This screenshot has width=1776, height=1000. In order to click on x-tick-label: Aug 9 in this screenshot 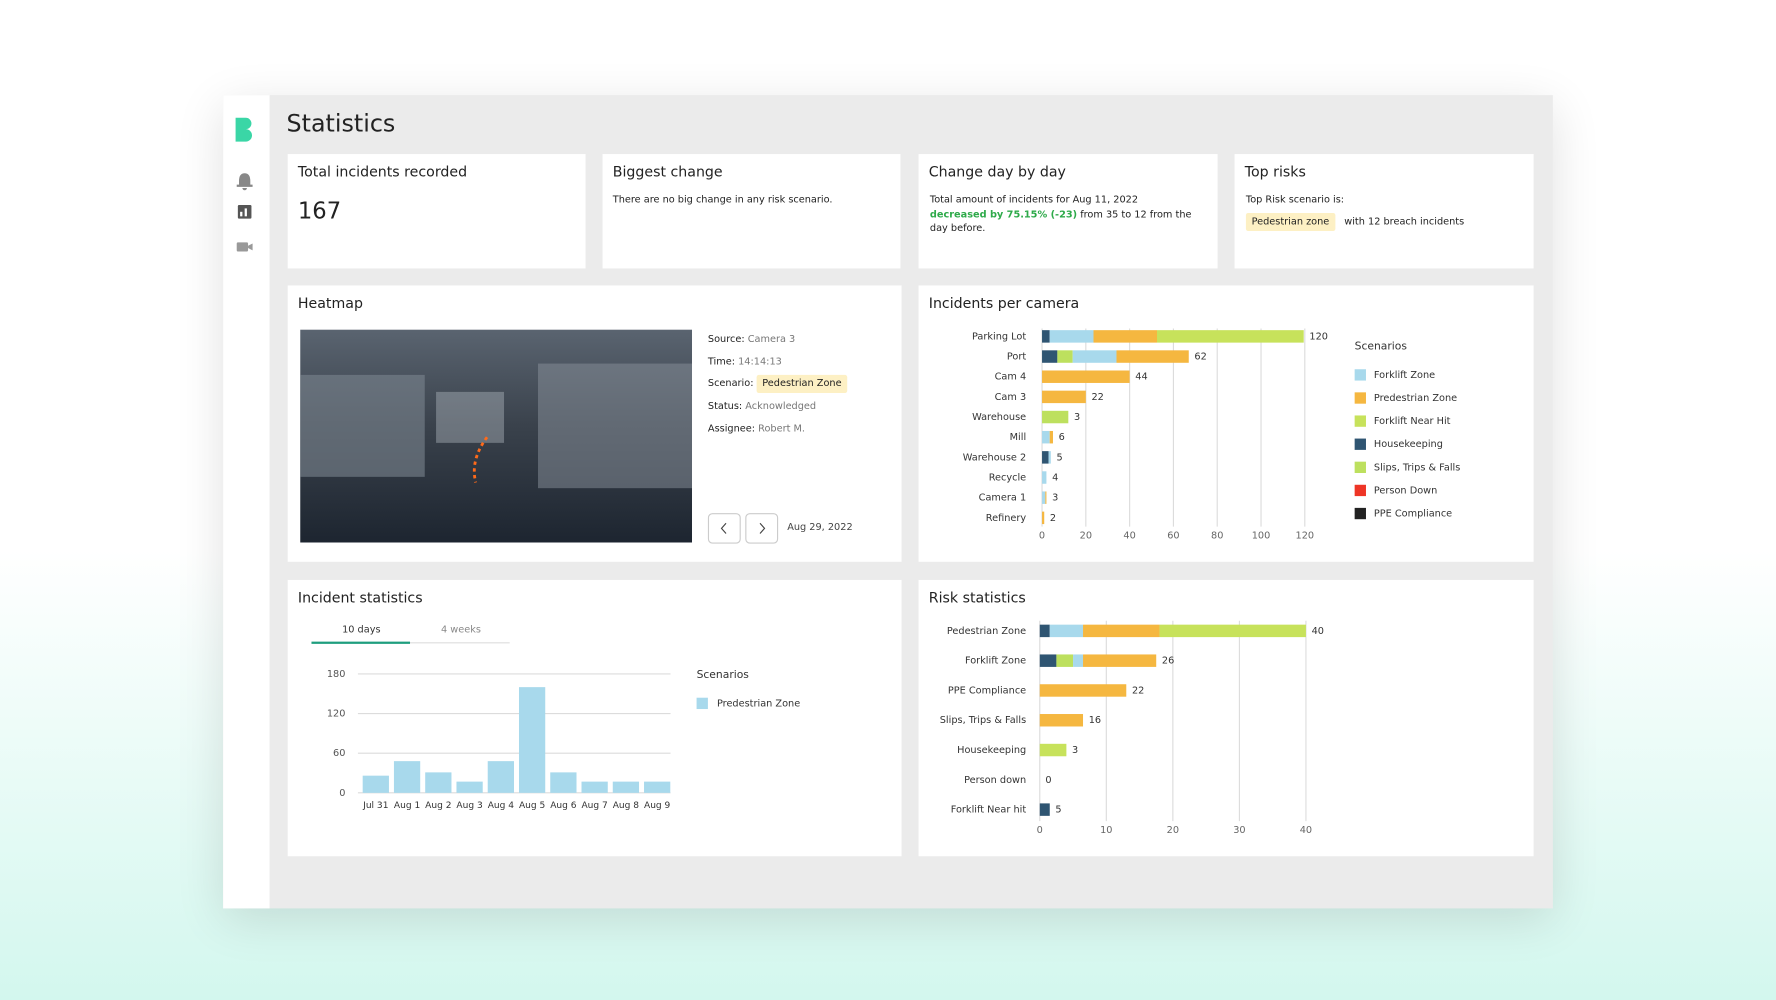, I will do `click(657, 806)`.